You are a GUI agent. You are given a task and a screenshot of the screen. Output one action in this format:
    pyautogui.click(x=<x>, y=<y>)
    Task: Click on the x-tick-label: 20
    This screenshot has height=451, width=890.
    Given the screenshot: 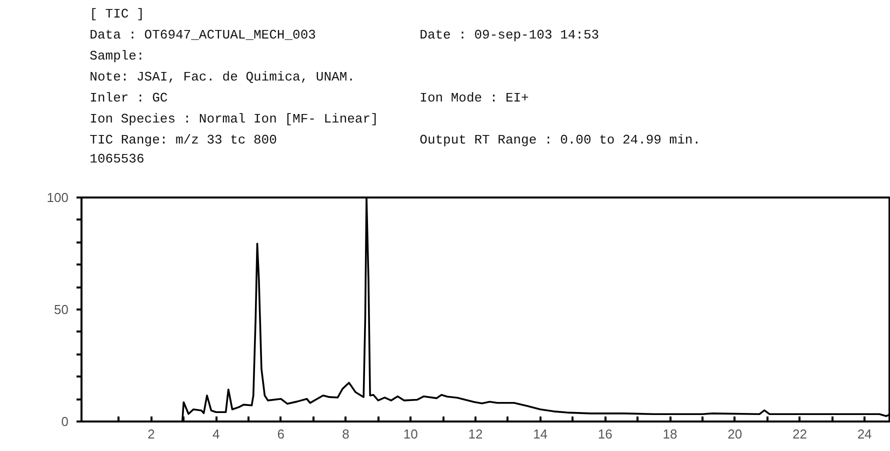 What is the action you would take?
    pyautogui.click(x=735, y=434)
    